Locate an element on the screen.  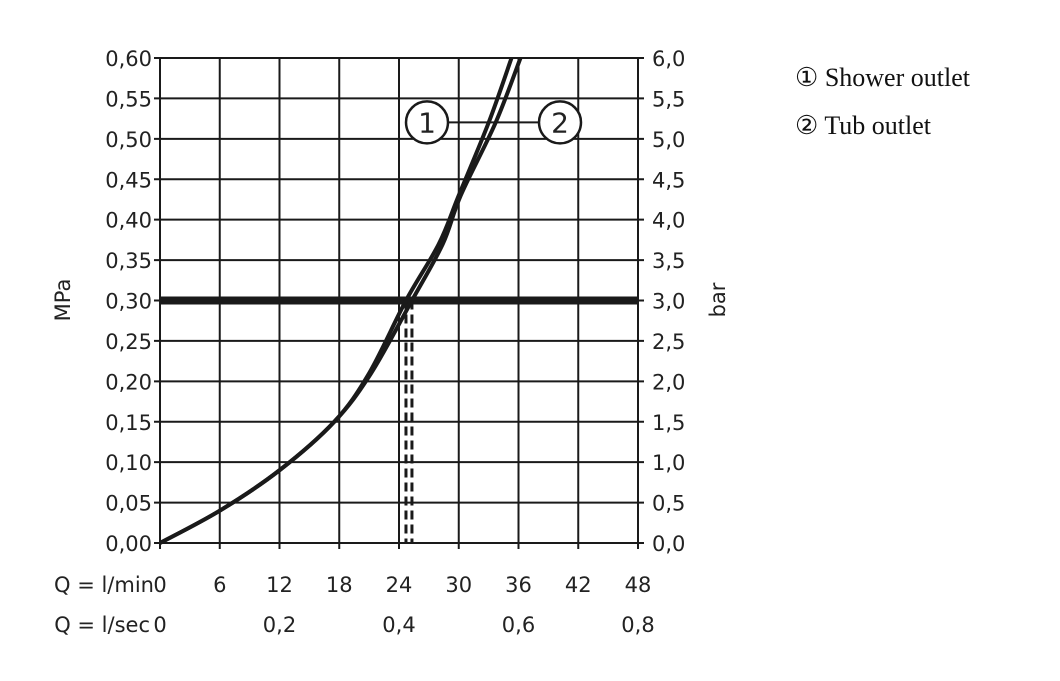
y-tick-bar: 5,5 is located at coordinates (668, 99).